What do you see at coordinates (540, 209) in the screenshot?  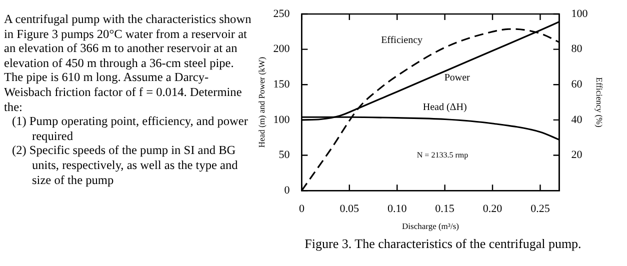 I see `x-tick-label: 0.25` at bounding box center [540, 209].